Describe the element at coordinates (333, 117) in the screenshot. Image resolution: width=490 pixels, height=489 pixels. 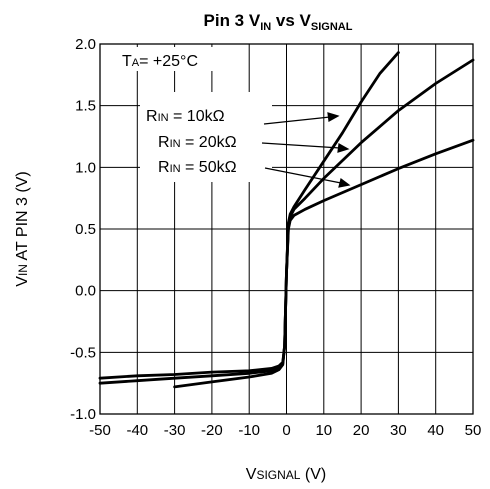
I see `arrowhead-10k` at that location.